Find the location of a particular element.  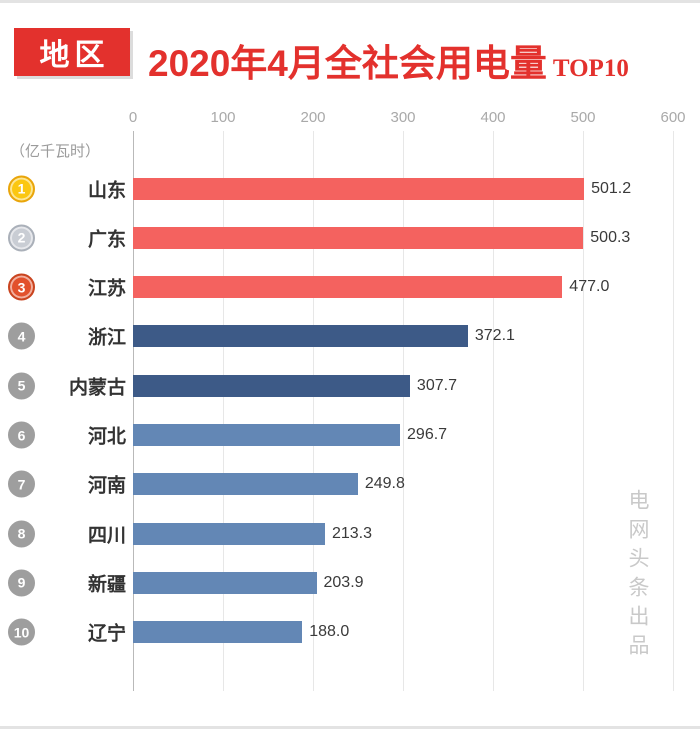

rank-badge: 9 is located at coordinates (21, 583).